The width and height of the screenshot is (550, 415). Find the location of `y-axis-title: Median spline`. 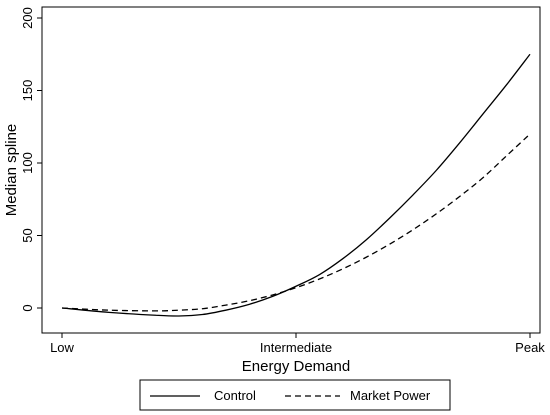

y-axis-title: Median spline is located at coordinates (11, 170).